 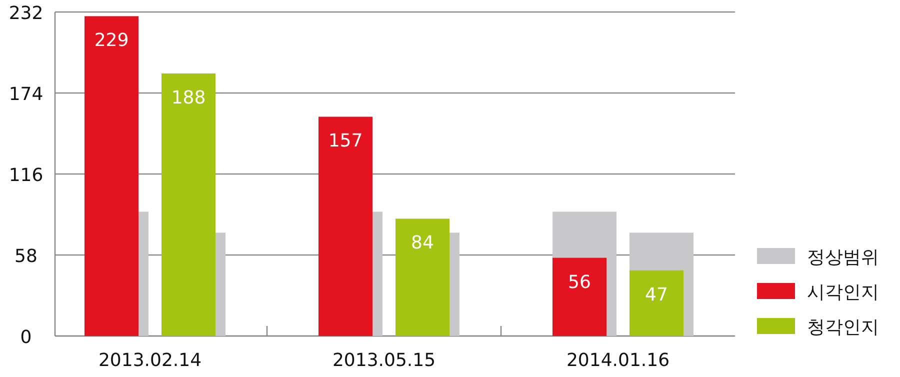 What do you see at coordinates (150, 360) in the screenshot?
I see `x-tick-label: 2013.02.14` at bounding box center [150, 360].